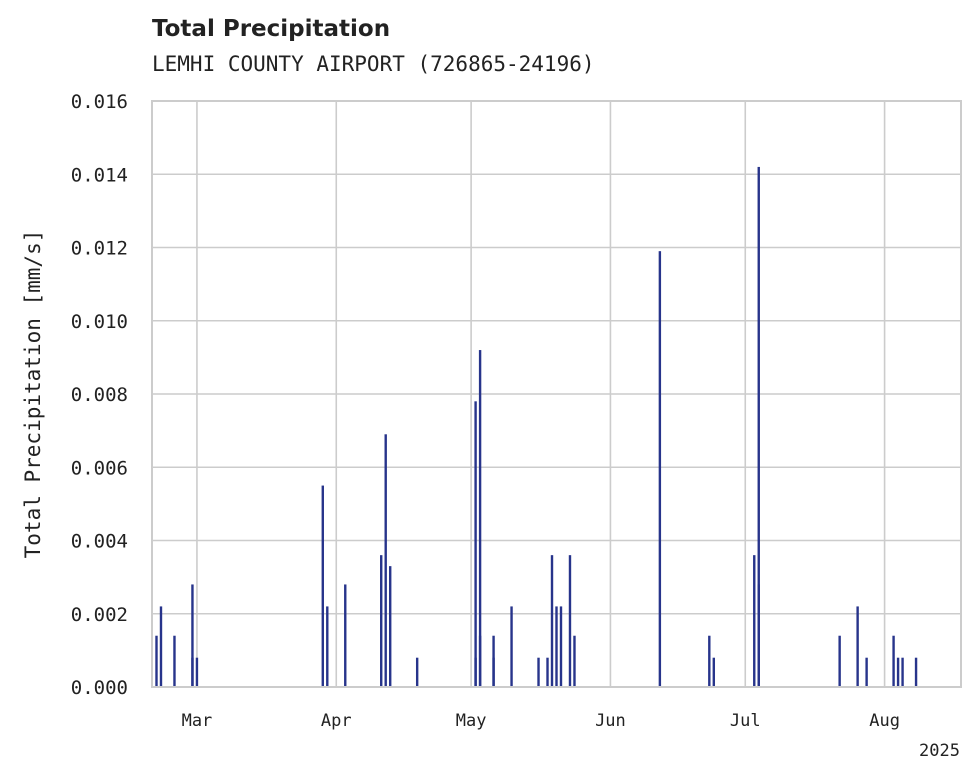 Image resolution: width=980 pixels, height=783 pixels. What do you see at coordinates (99, 249) in the screenshot?
I see `y-tick-label: 0.012` at bounding box center [99, 249].